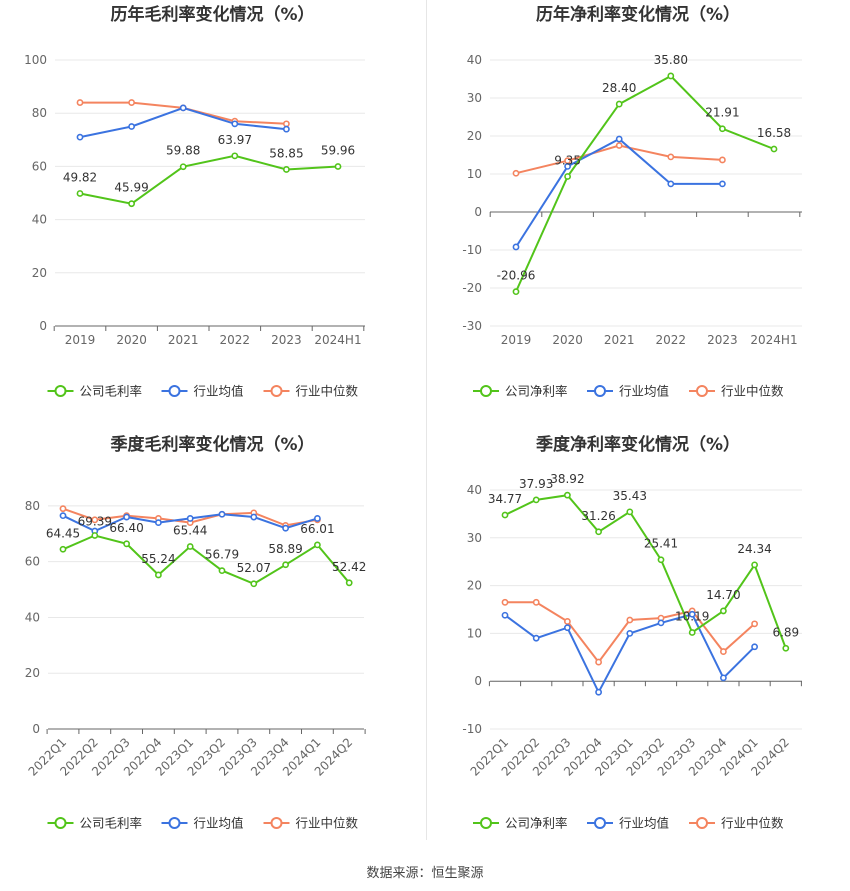  What do you see at coordinates (39, 113) in the screenshot?
I see `y-tick-label: 80` at bounding box center [39, 113].